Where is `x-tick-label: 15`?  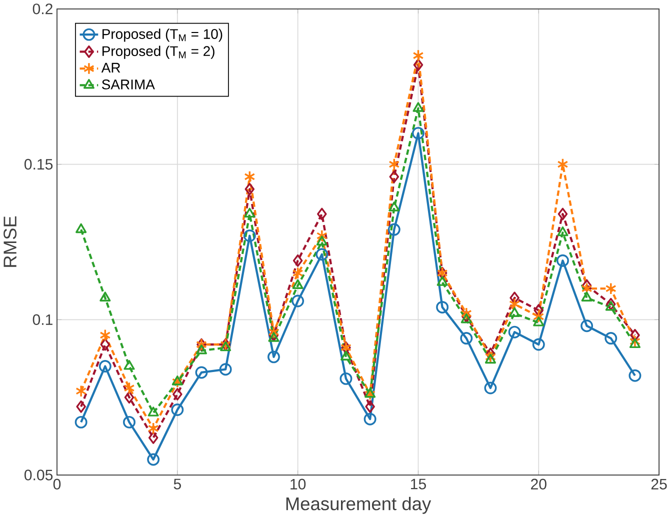
x-tick-label: 15 is located at coordinates (418, 484).